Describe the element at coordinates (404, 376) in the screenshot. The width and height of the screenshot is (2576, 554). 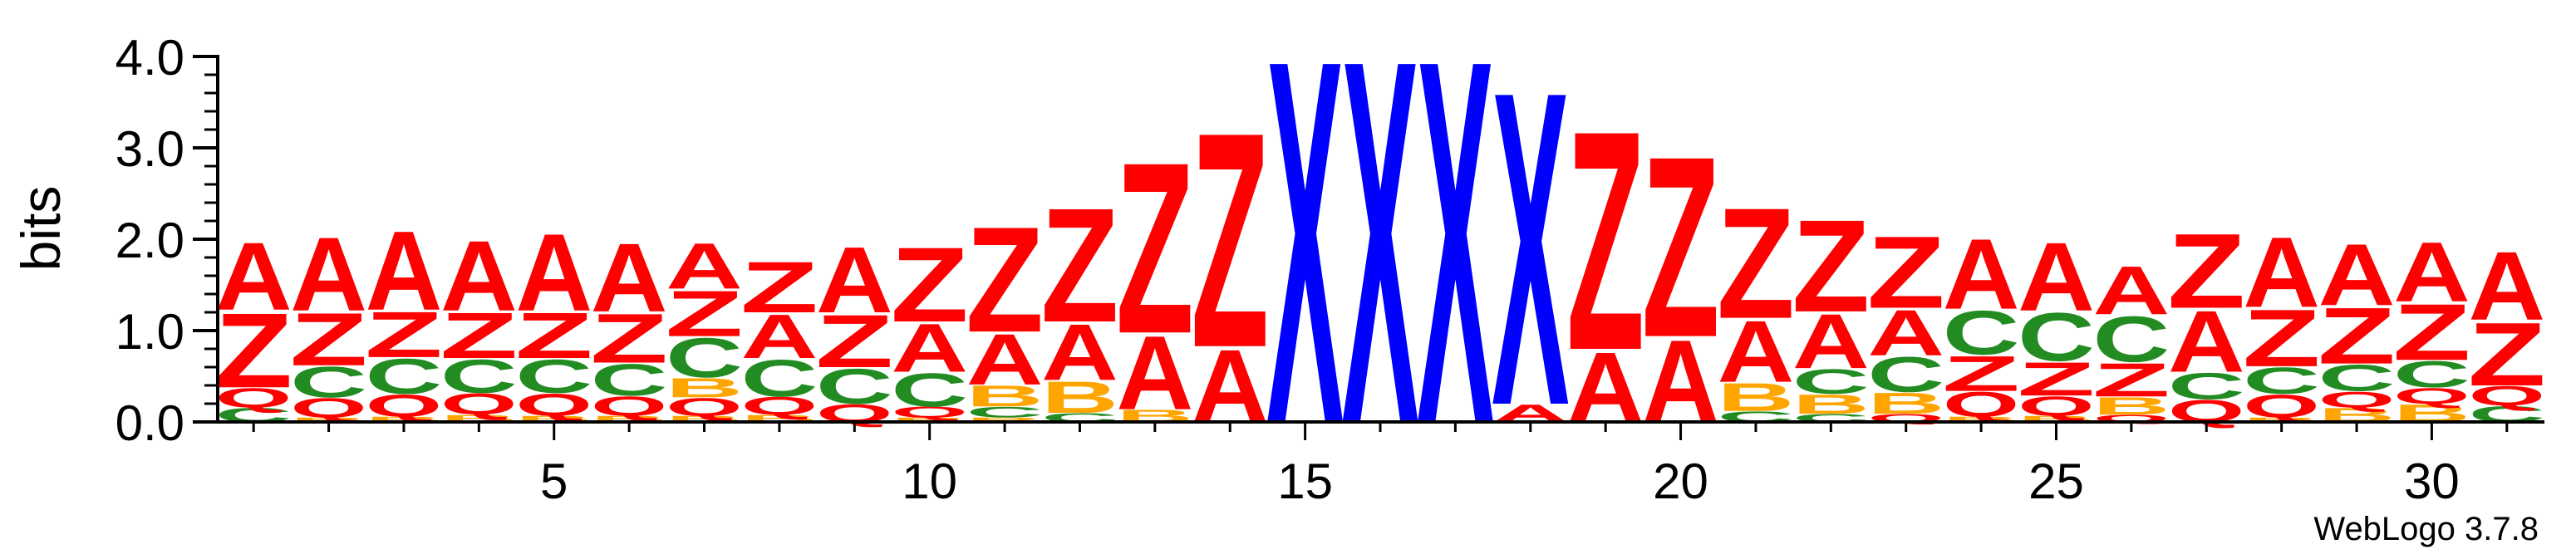
I see `logo-letter-3-C-2: C` at that location.